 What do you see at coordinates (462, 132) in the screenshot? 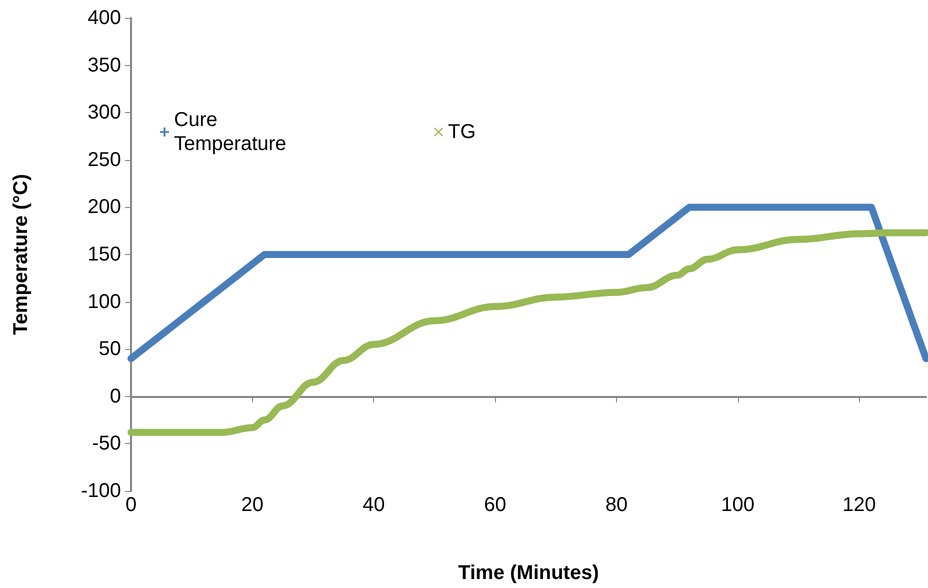
I see `legend-label: TG` at bounding box center [462, 132].